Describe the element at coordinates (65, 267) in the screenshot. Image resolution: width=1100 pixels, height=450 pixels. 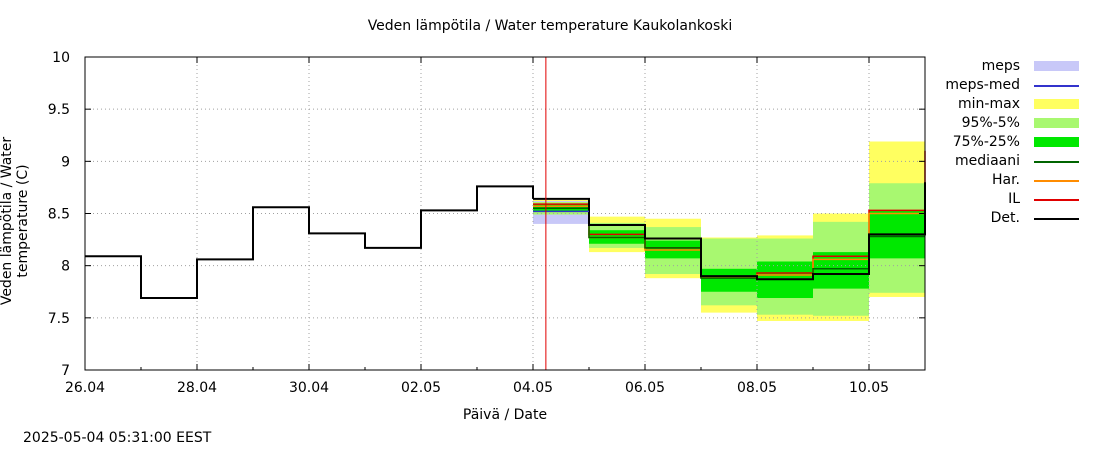
I see `y-tick-label: 8` at that location.